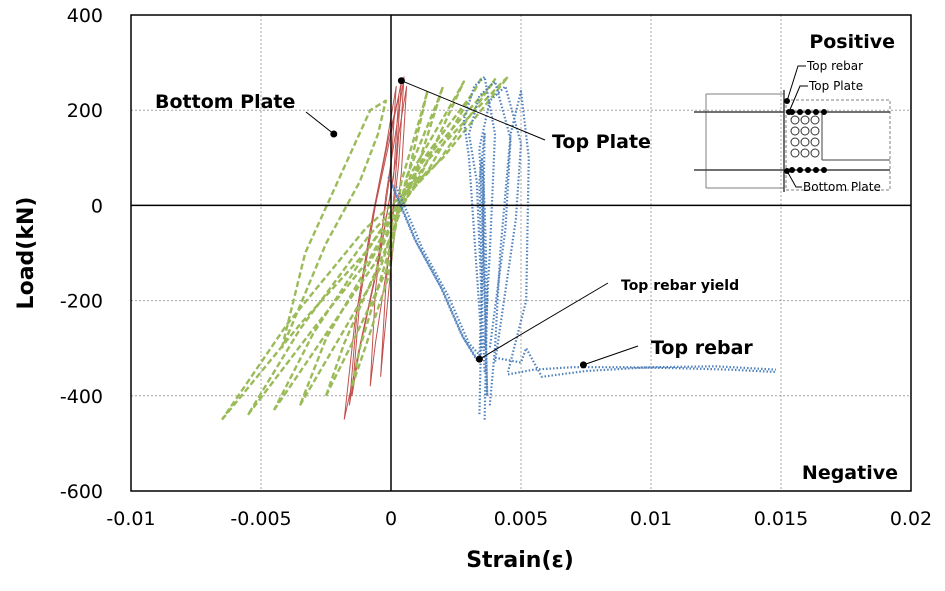 The height and width of the screenshot is (591, 945). I want to click on inset-plates, so click(808, 141).